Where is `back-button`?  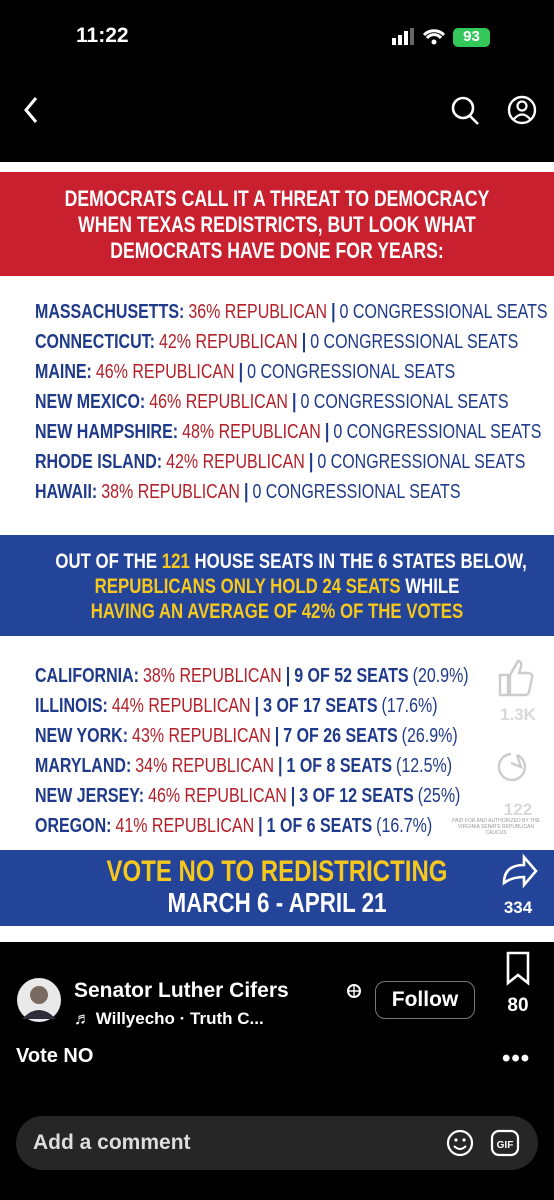
back-button is located at coordinates (31, 110).